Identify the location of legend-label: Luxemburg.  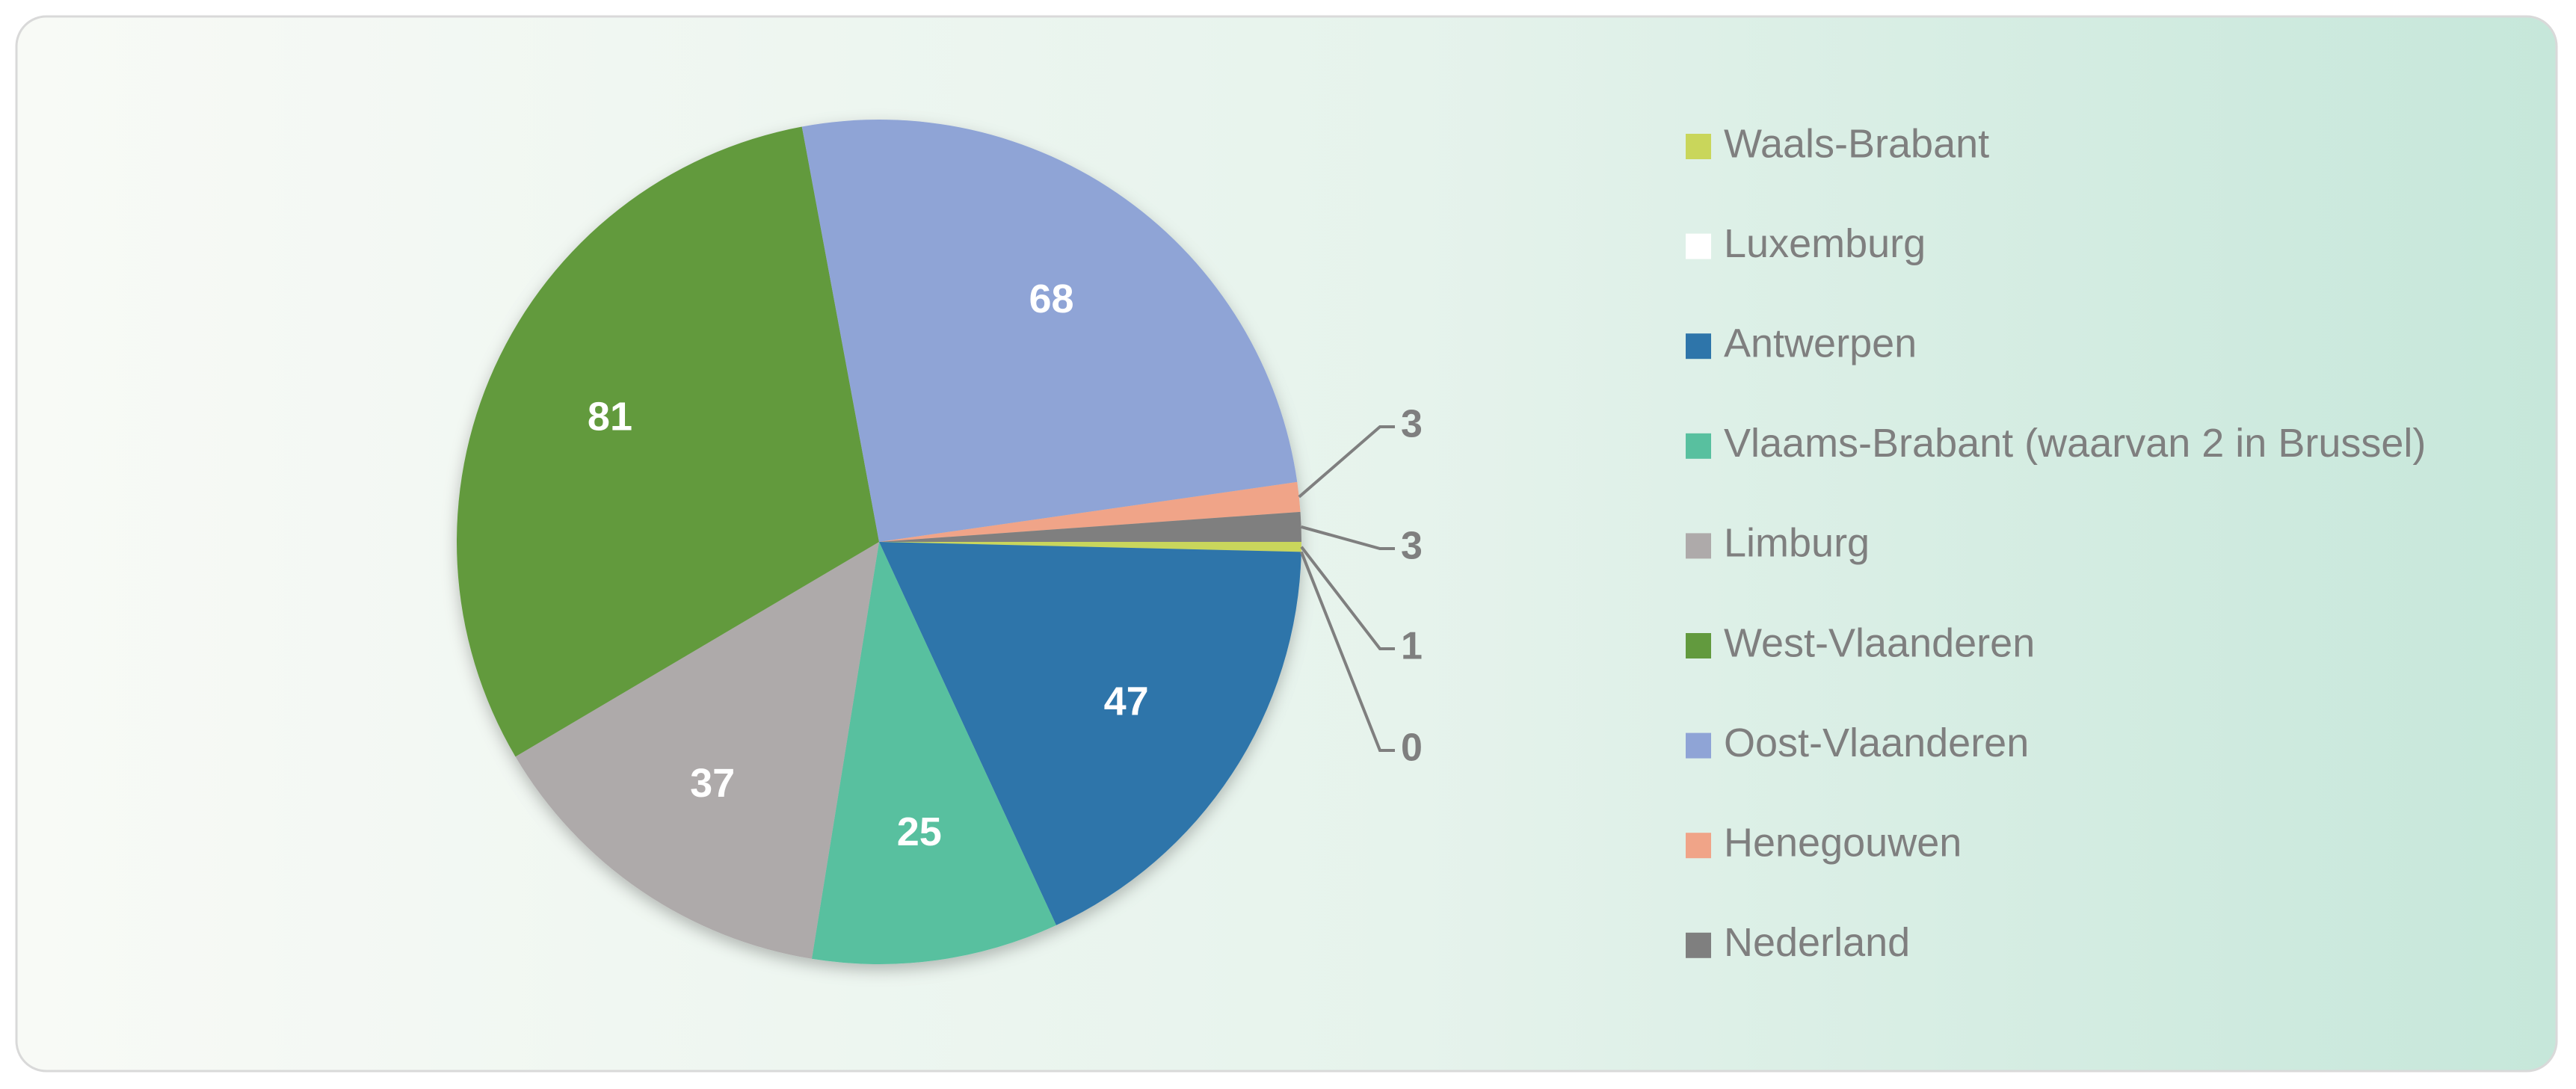
(1825, 243).